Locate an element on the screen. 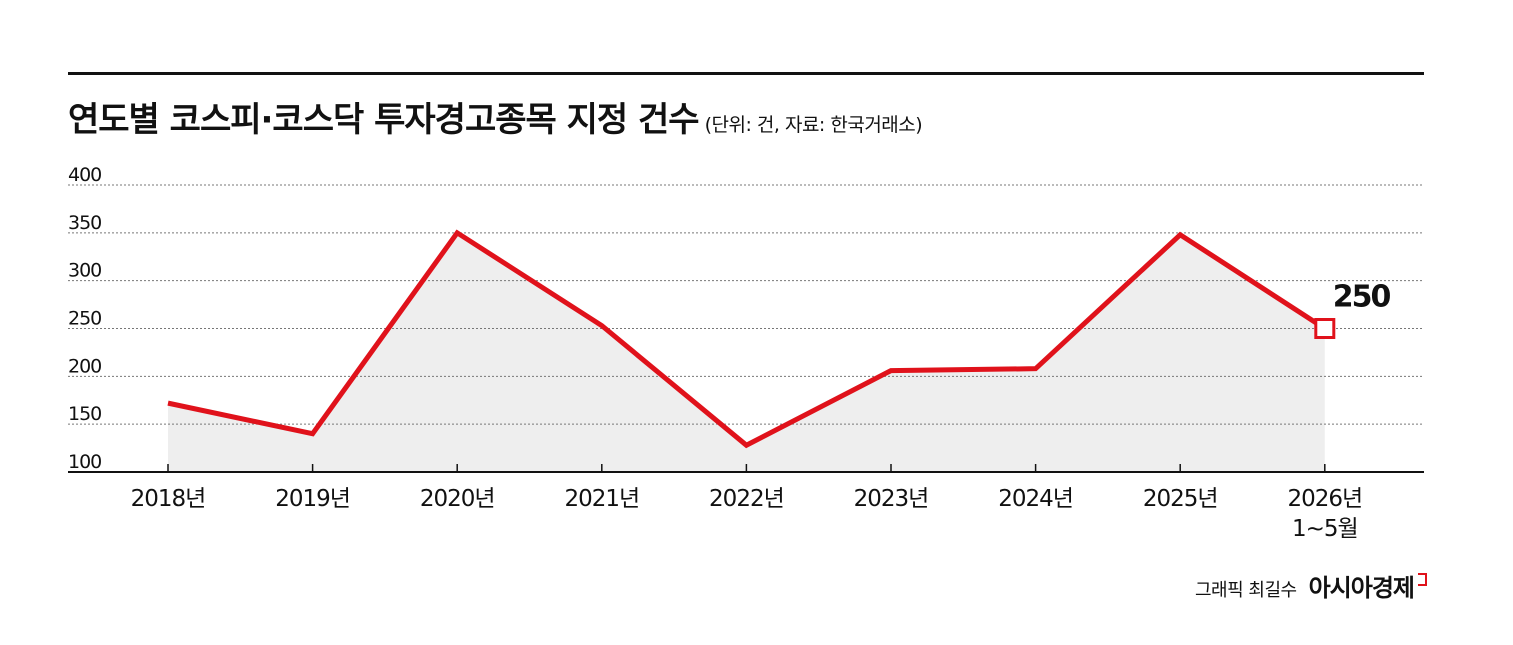 Image resolution: width=1513 pixels, height=645 pixels. x-tick-label: 2018년 is located at coordinates (168, 499).